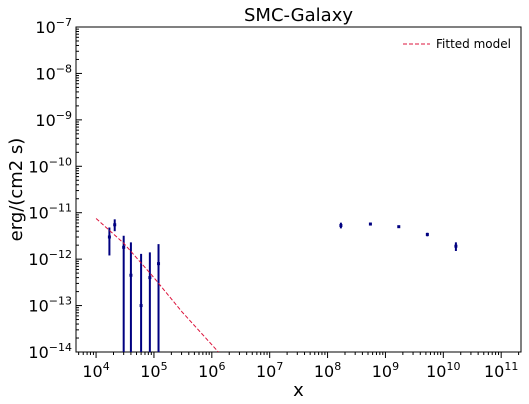 This screenshot has height=404, width=529. What do you see at coordinates (269, 370) in the screenshot?
I see `x-tick-label: 10⁷` at bounding box center [269, 370].